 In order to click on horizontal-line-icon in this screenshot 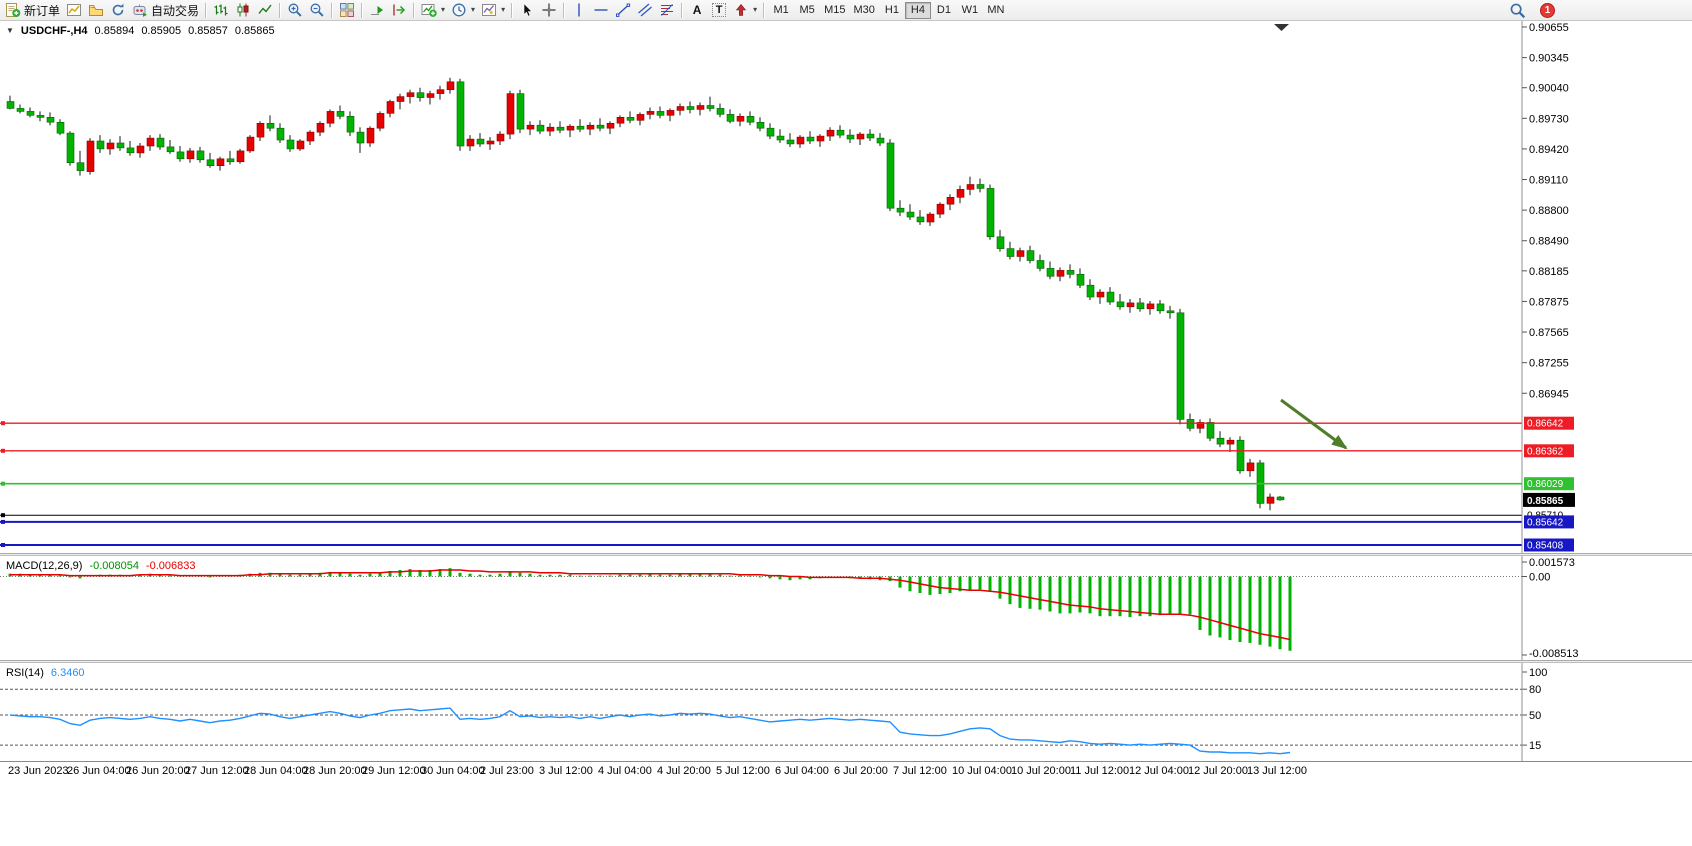, I will do `click(601, 10)`.